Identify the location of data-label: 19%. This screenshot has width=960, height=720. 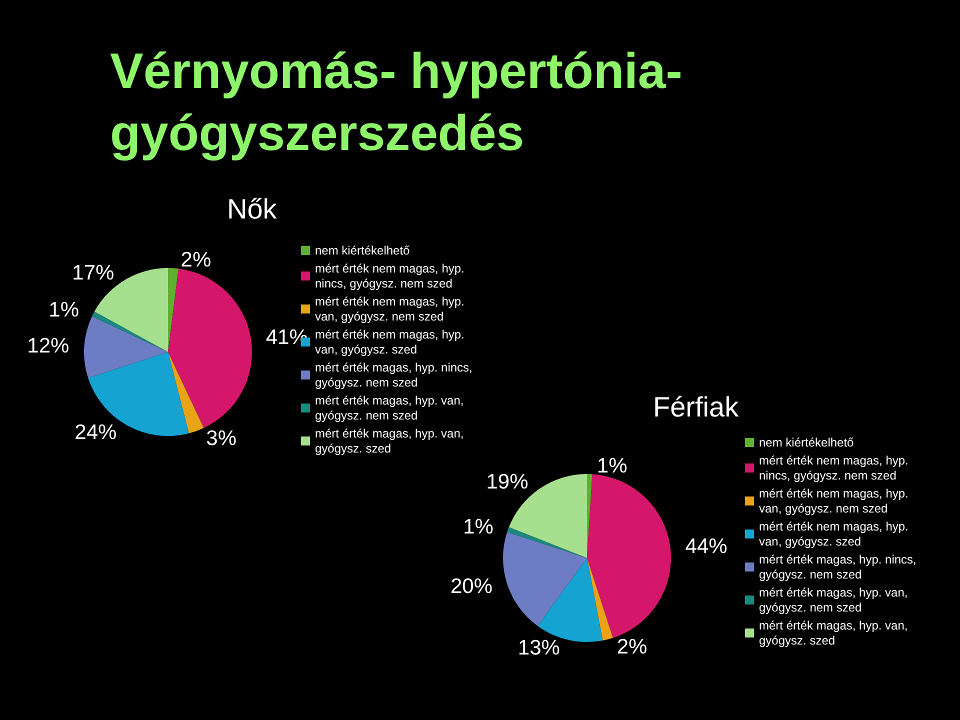
(507, 482).